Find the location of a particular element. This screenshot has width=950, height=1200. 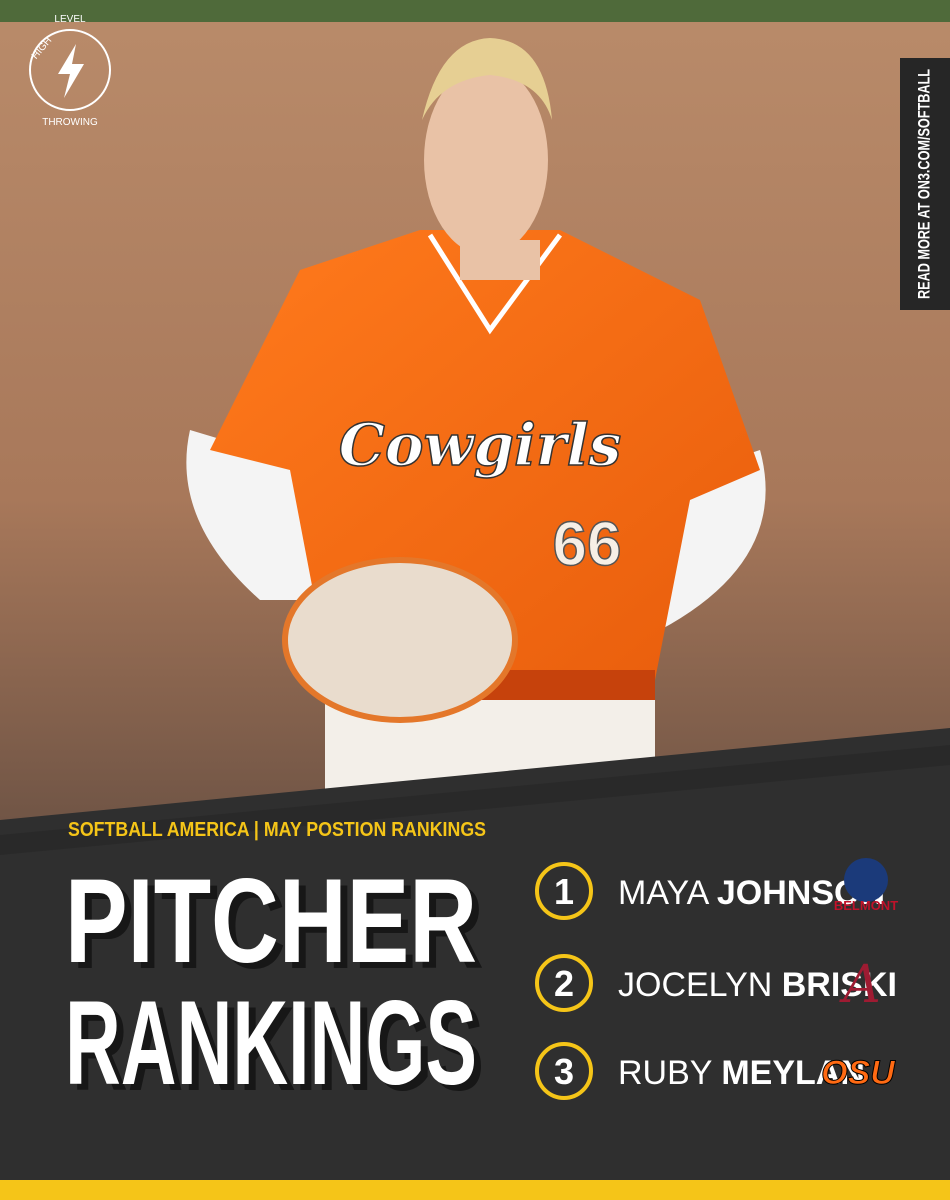

jersey-number: 66 is located at coordinates (587, 544).